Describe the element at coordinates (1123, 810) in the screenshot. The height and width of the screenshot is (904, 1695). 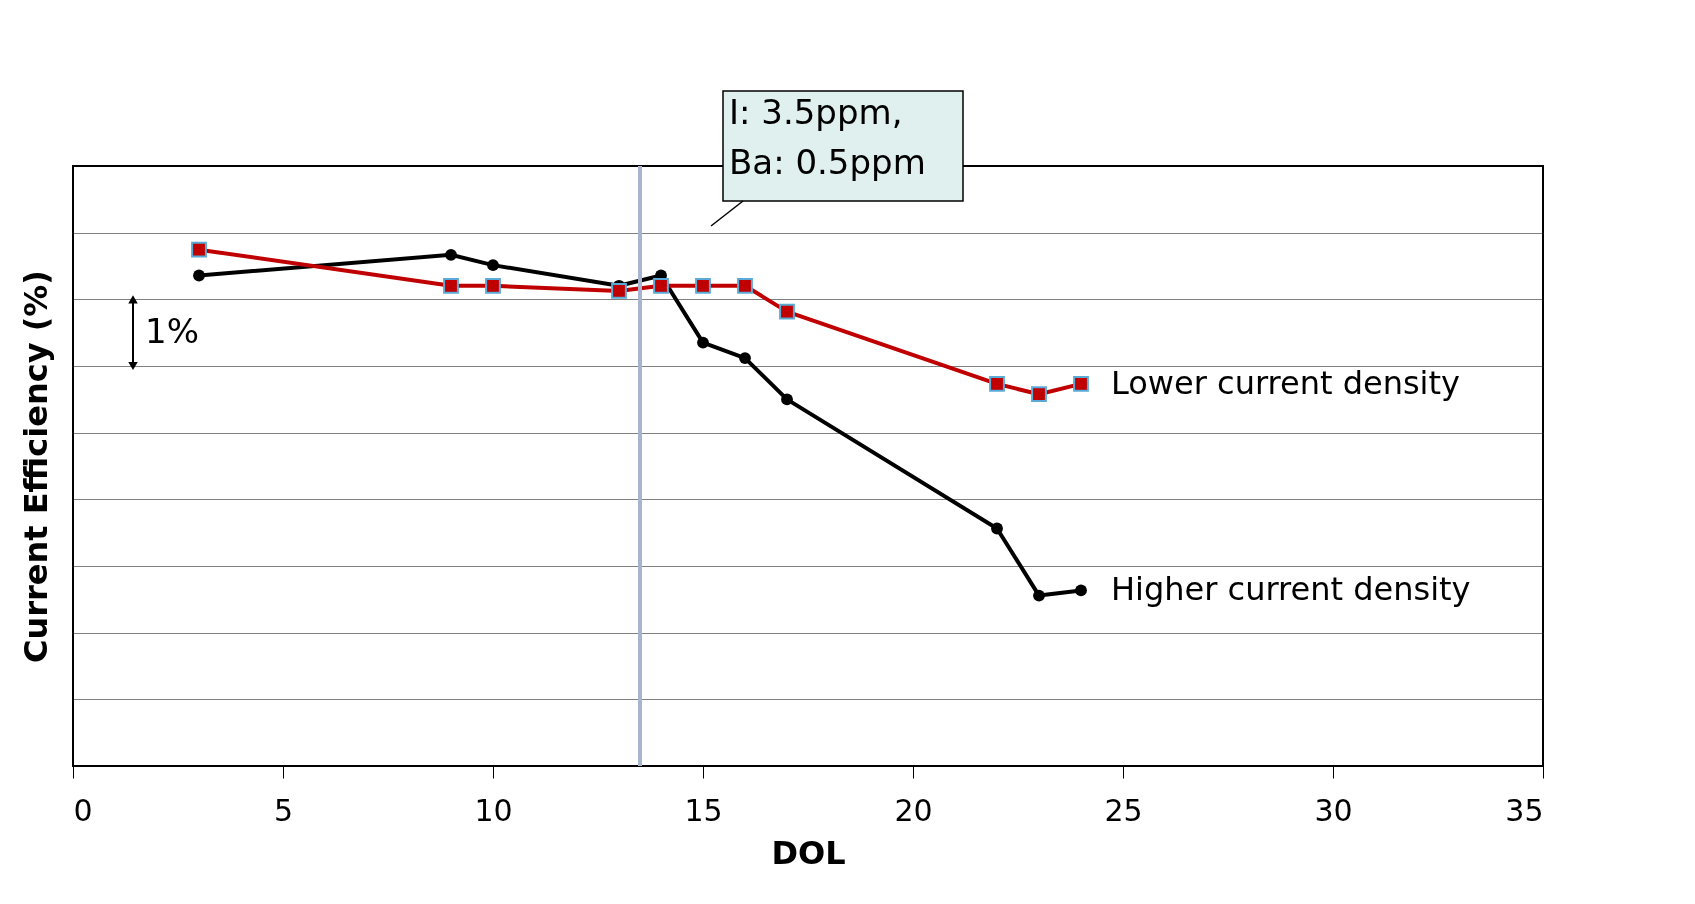
I see `x-tick-label: 25` at that location.